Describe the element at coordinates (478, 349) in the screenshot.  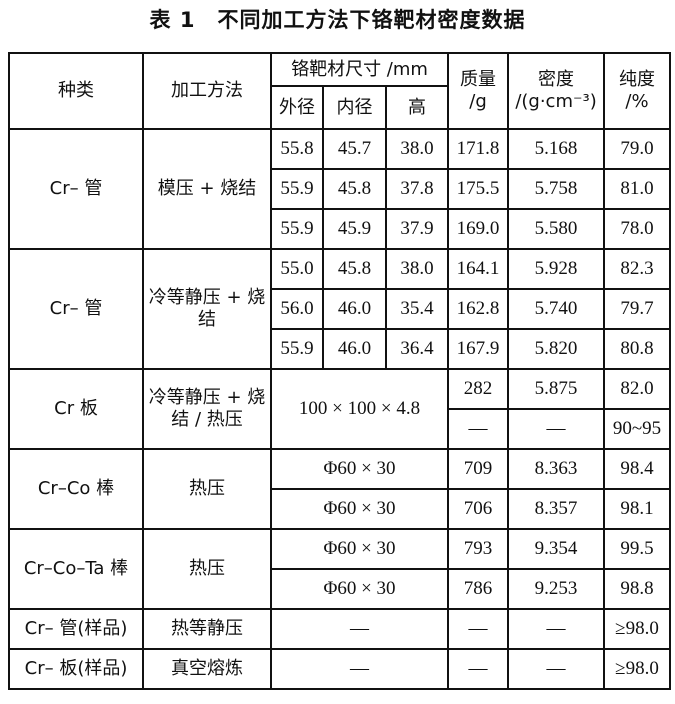
I see `mass-cell: 167.9` at that location.